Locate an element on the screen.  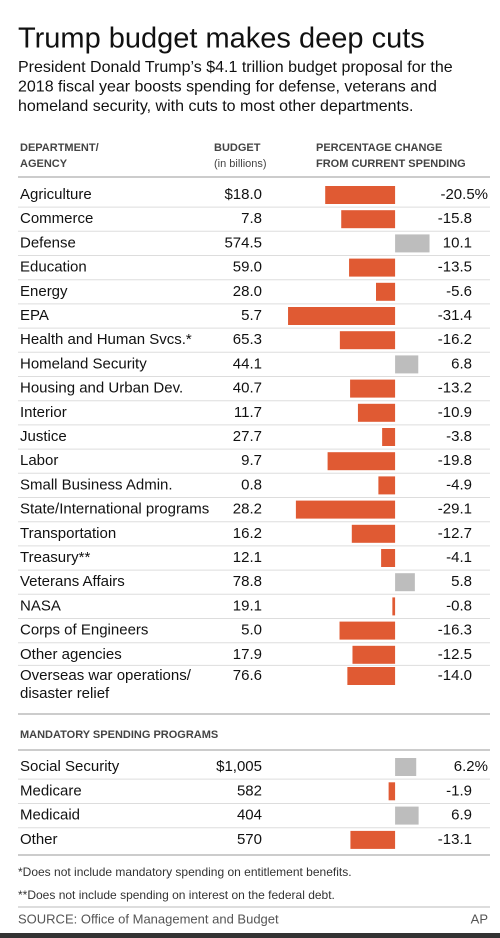
category-label: Housing and Urban Dev. is located at coordinates (101, 388).